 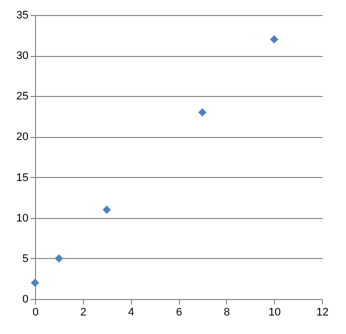 I want to click on y-tick-label: 10, so click(x=22, y=218).